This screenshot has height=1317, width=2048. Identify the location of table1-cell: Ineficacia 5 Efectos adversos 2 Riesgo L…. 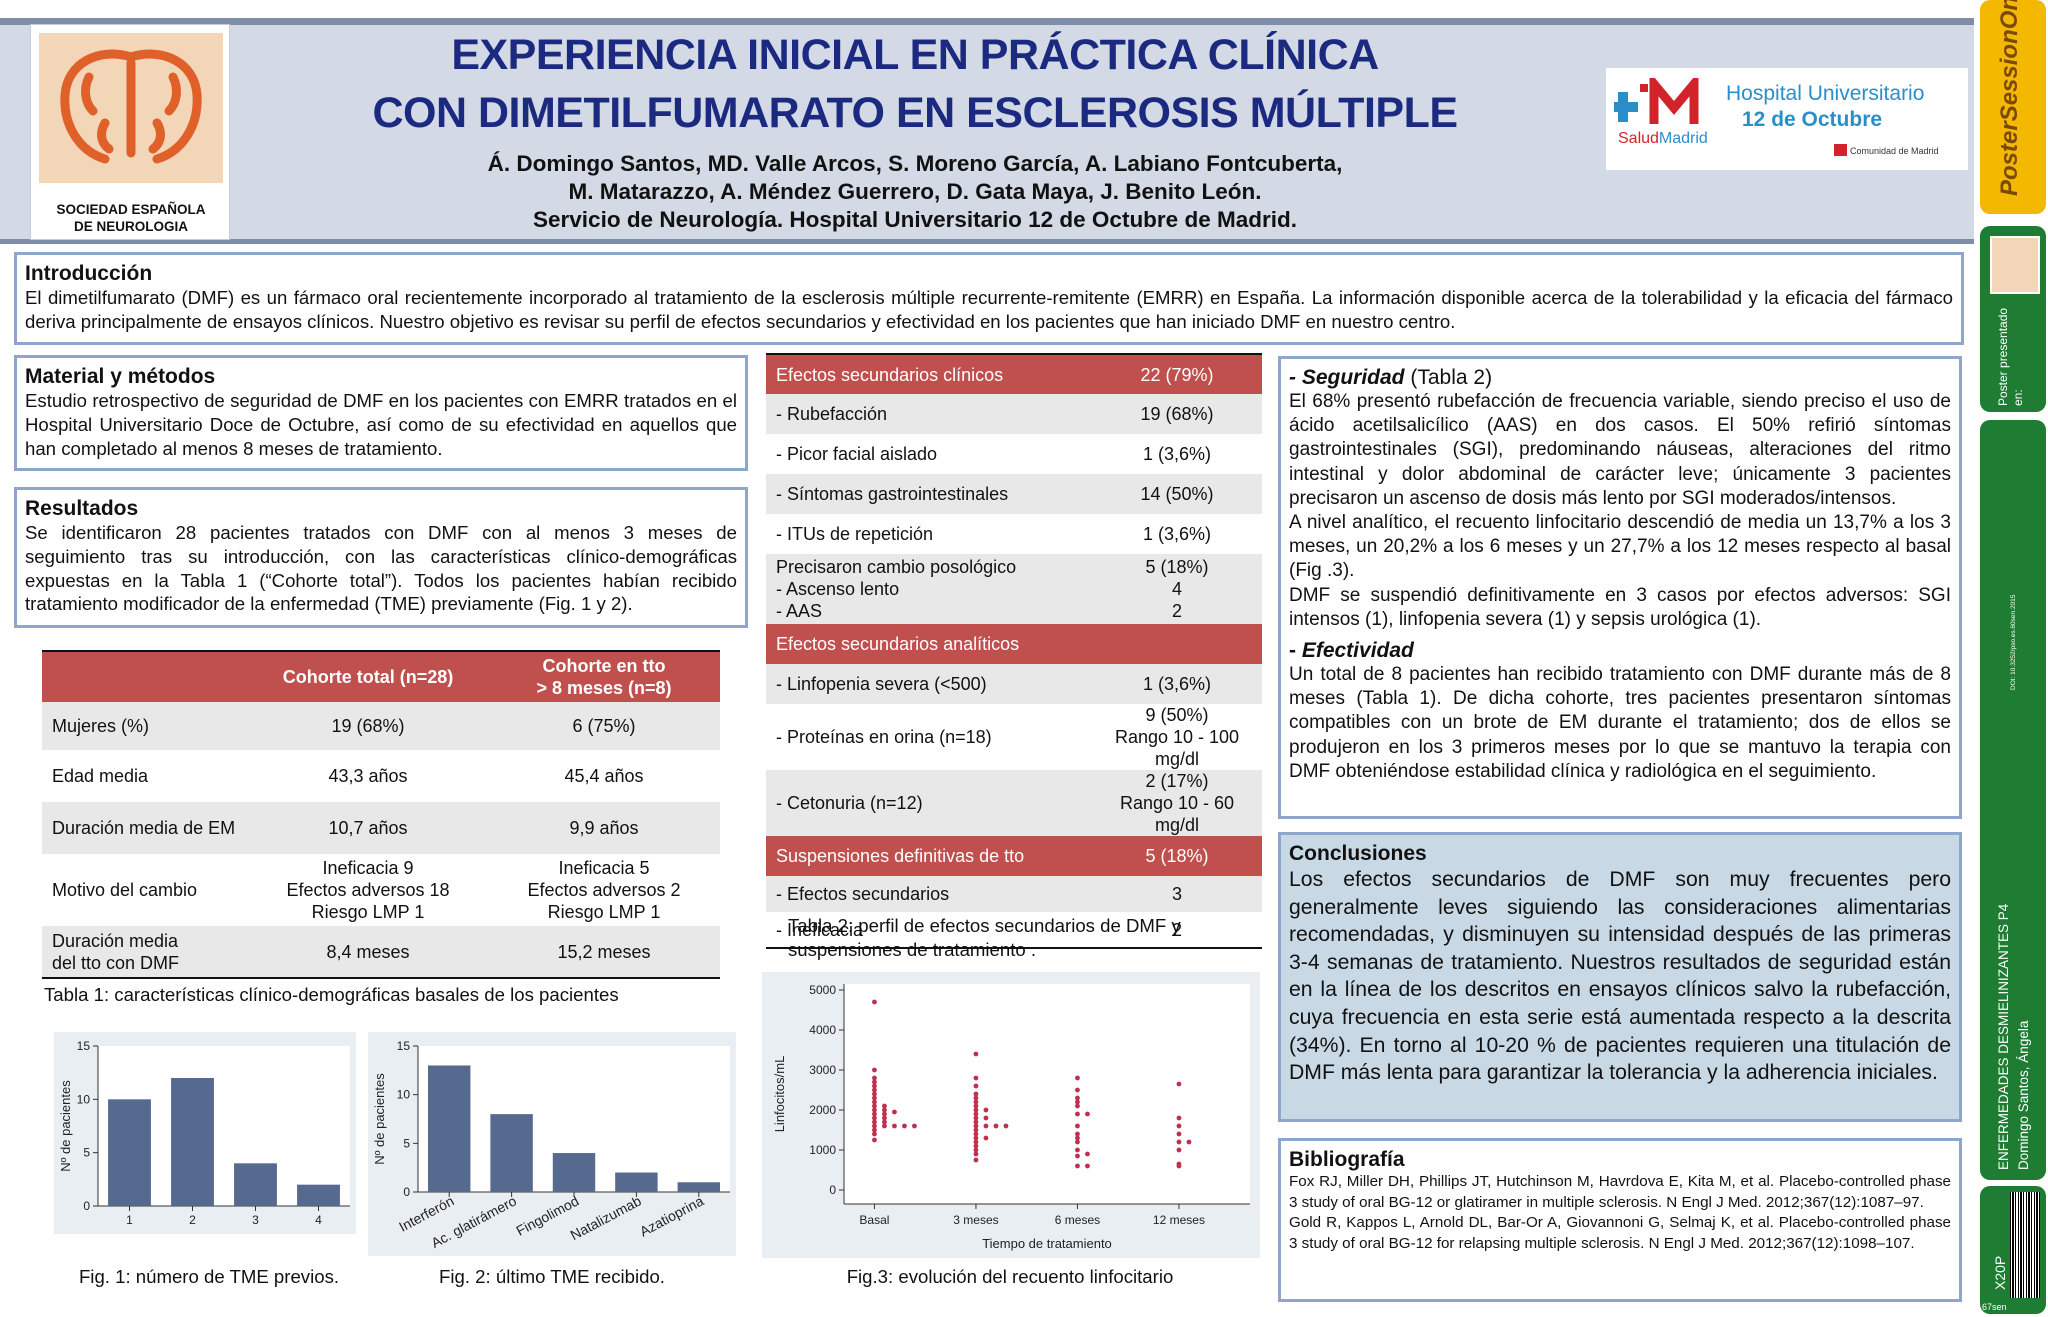
(604, 890).